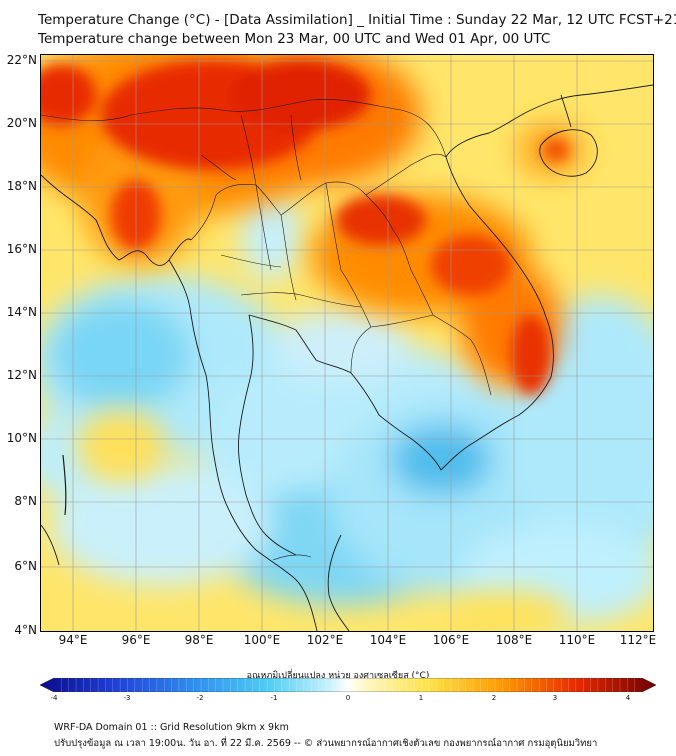 The height and width of the screenshot is (756, 676). I want to click on colorbar, so click(348, 685).